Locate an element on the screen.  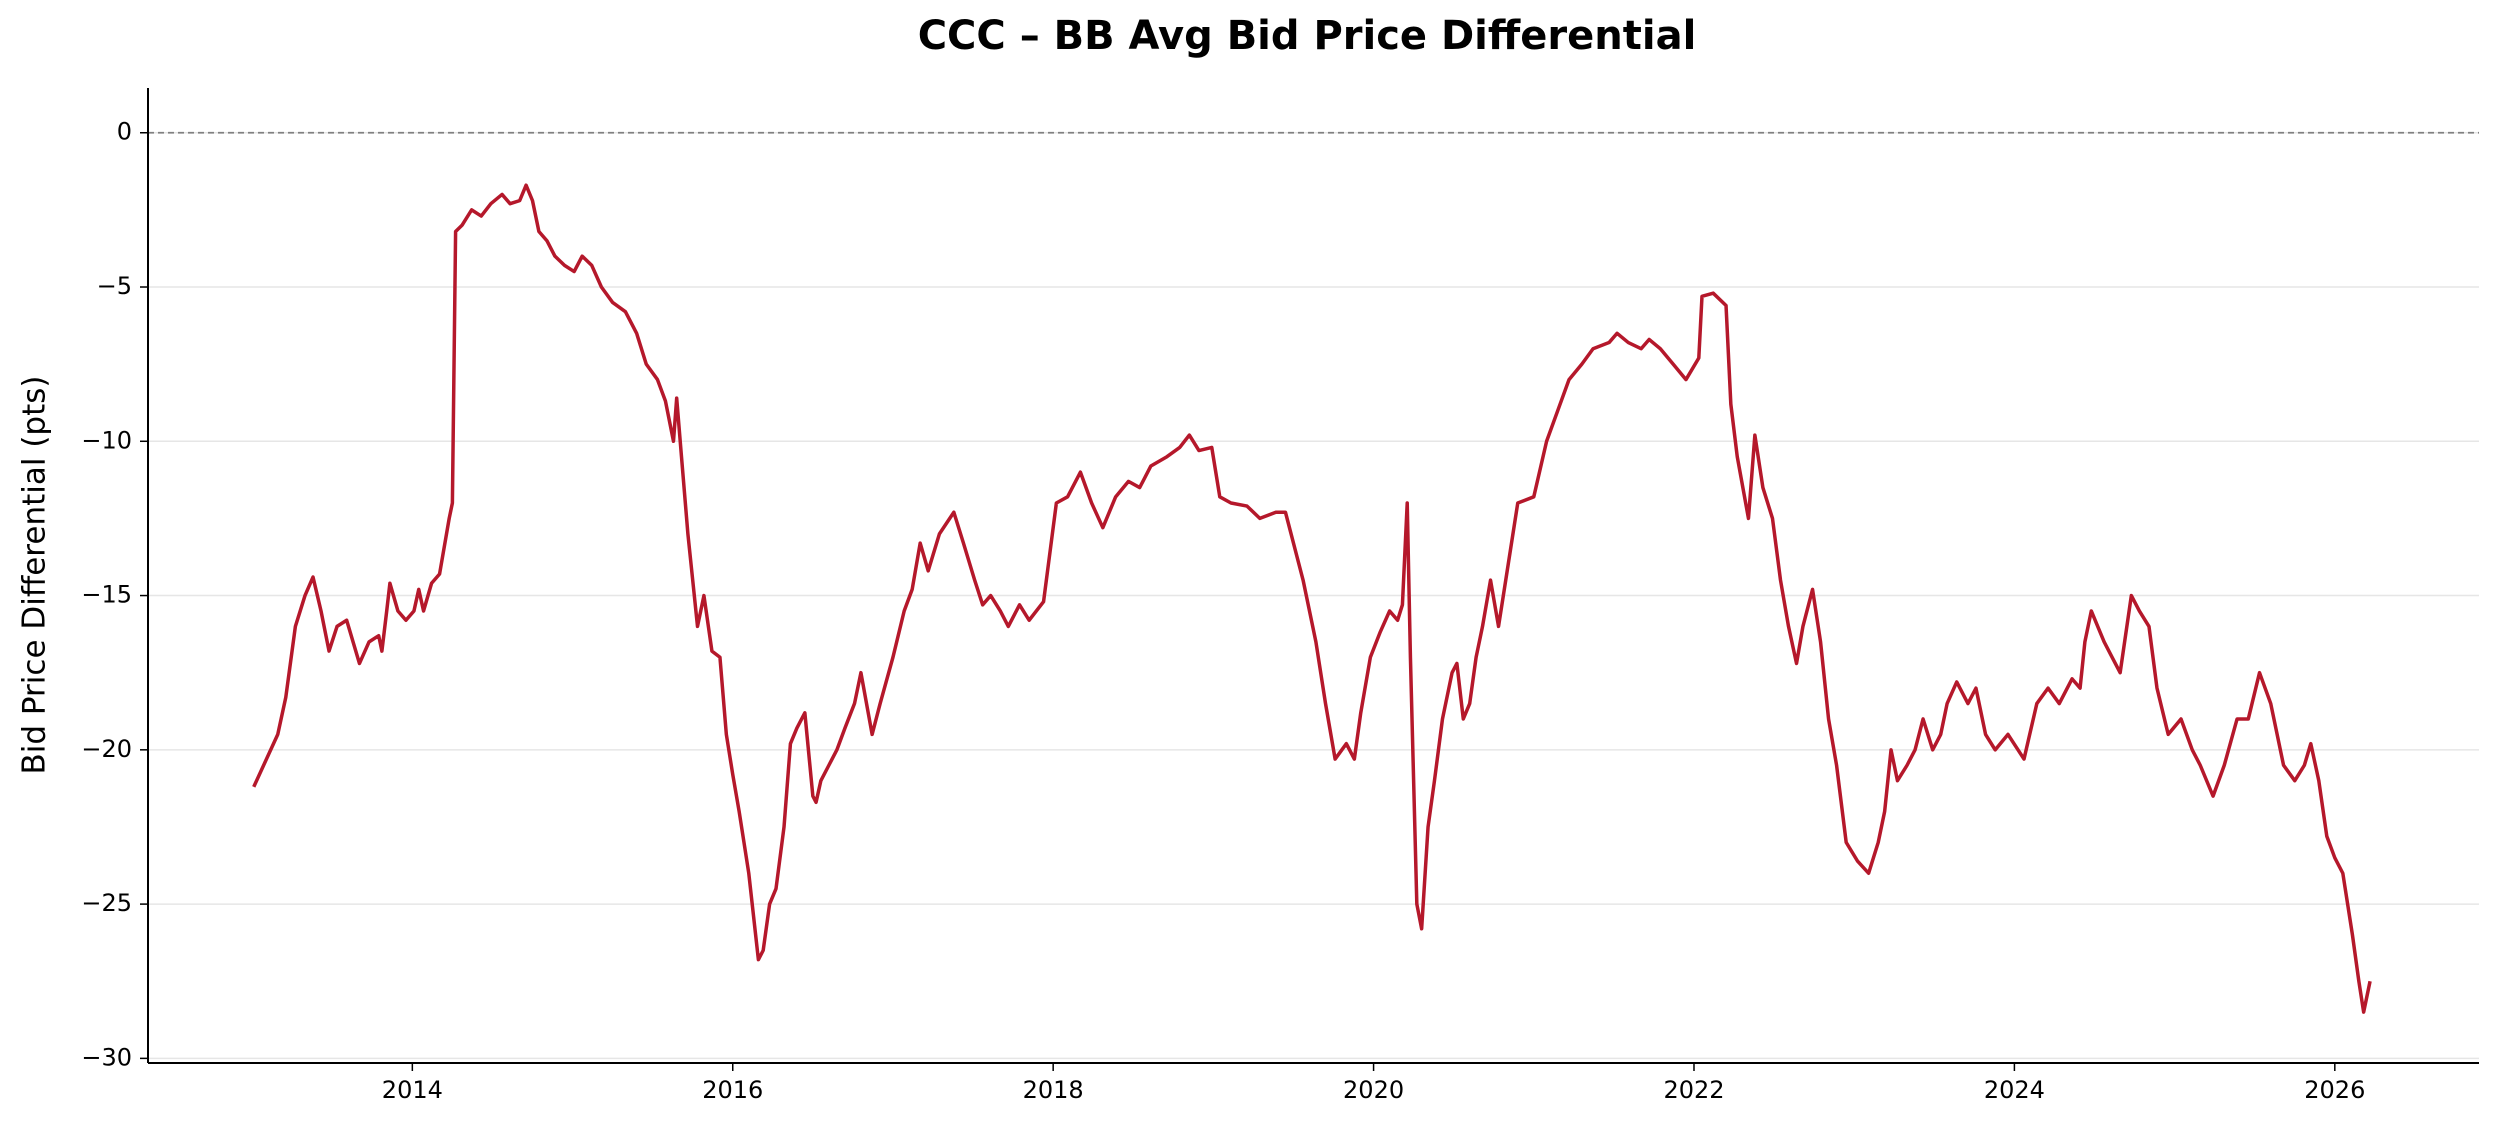
x-tick-label: 2020 is located at coordinates (1373, 1090).